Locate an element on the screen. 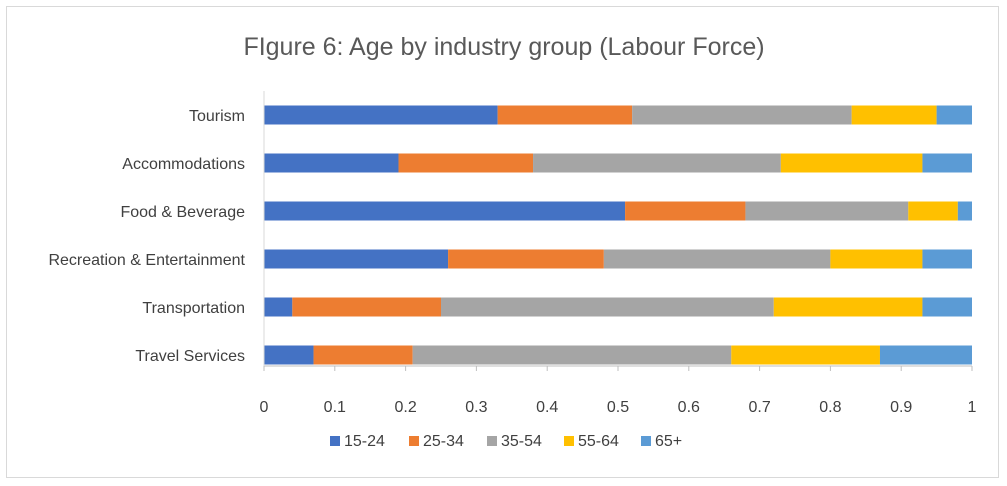  x-tick-label: 0.9 is located at coordinates (901, 407).